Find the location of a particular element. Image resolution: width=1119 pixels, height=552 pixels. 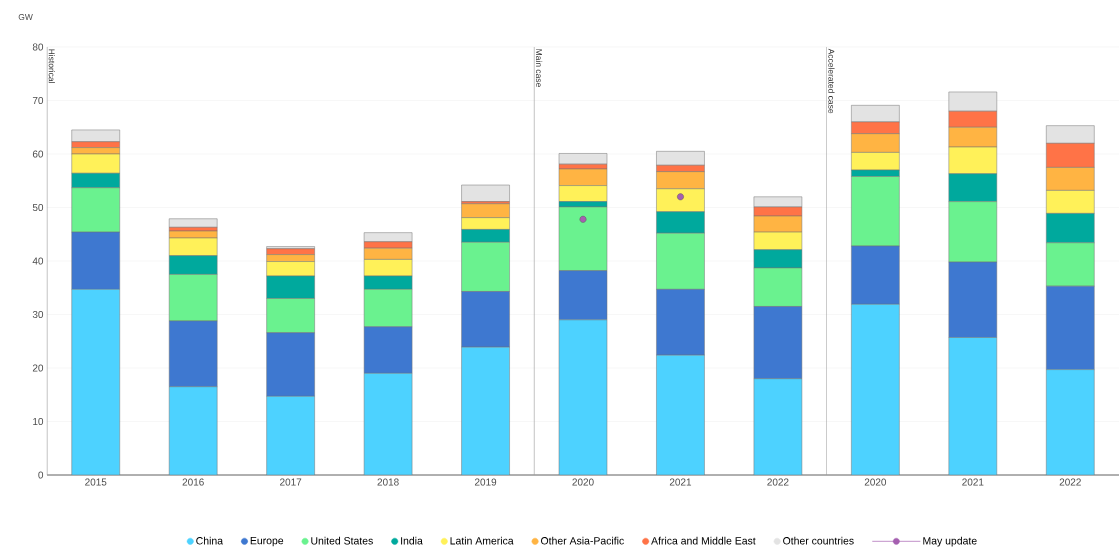

y-tick-label: 80 is located at coordinates (38, 47).